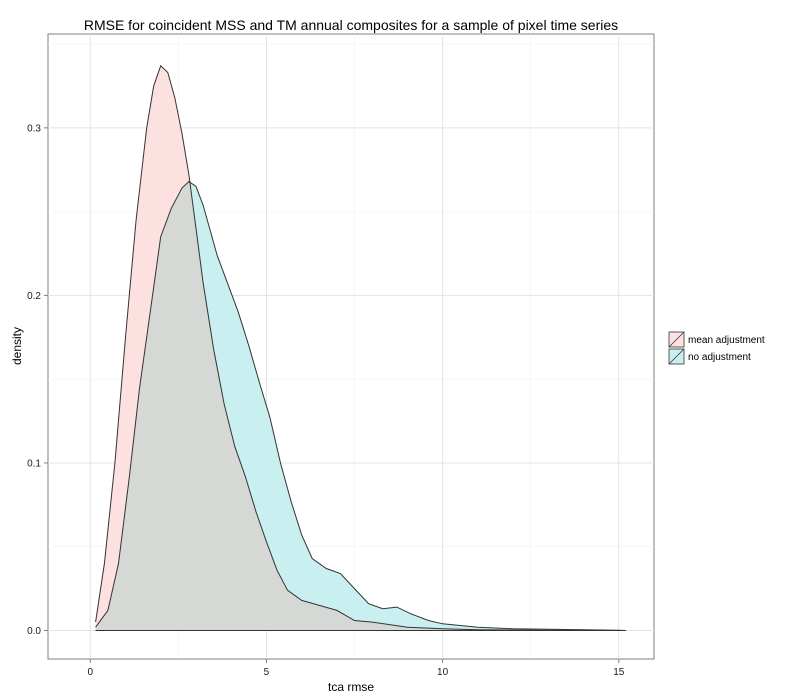 This screenshot has width=800, height=700. Describe the element at coordinates (267, 672) in the screenshot. I see `x-tick-label: 5` at that location.